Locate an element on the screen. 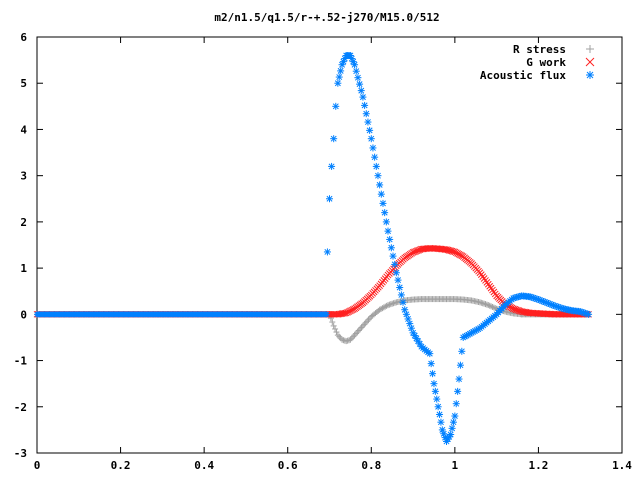  x-tick-label: 0.6 is located at coordinates (288, 465).